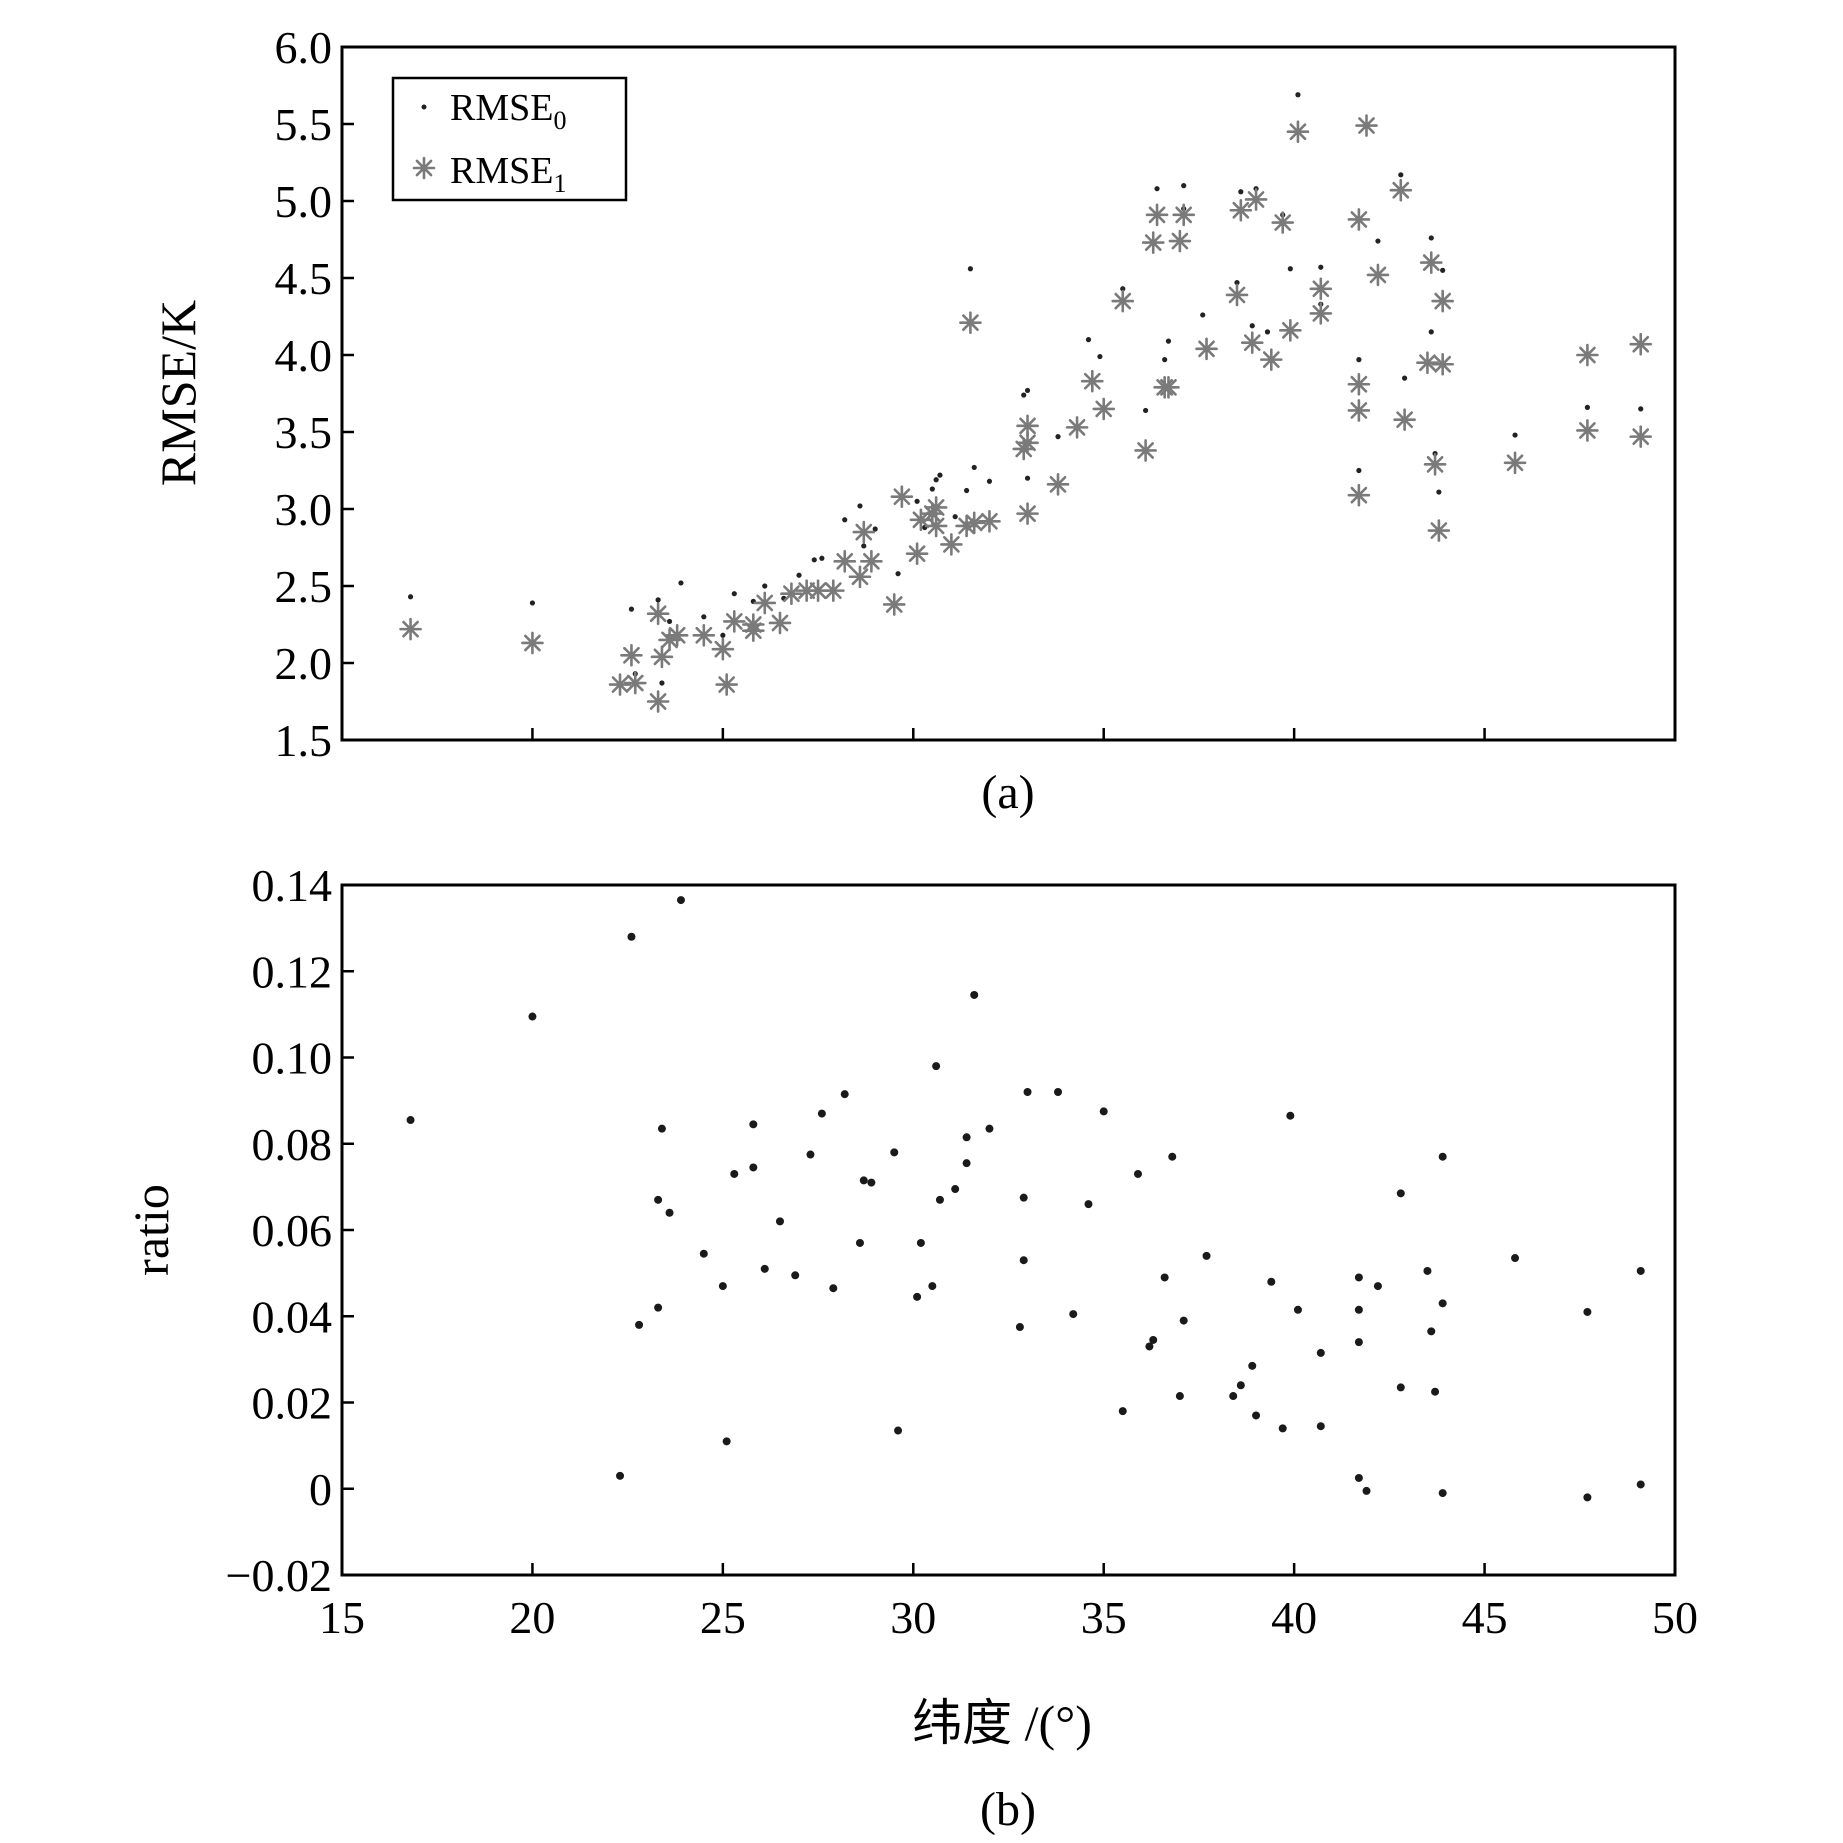 This screenshot has width=1843, height=1843. I want to click on panel-b-y-tick-label: −0.02, so click(279, 1575).